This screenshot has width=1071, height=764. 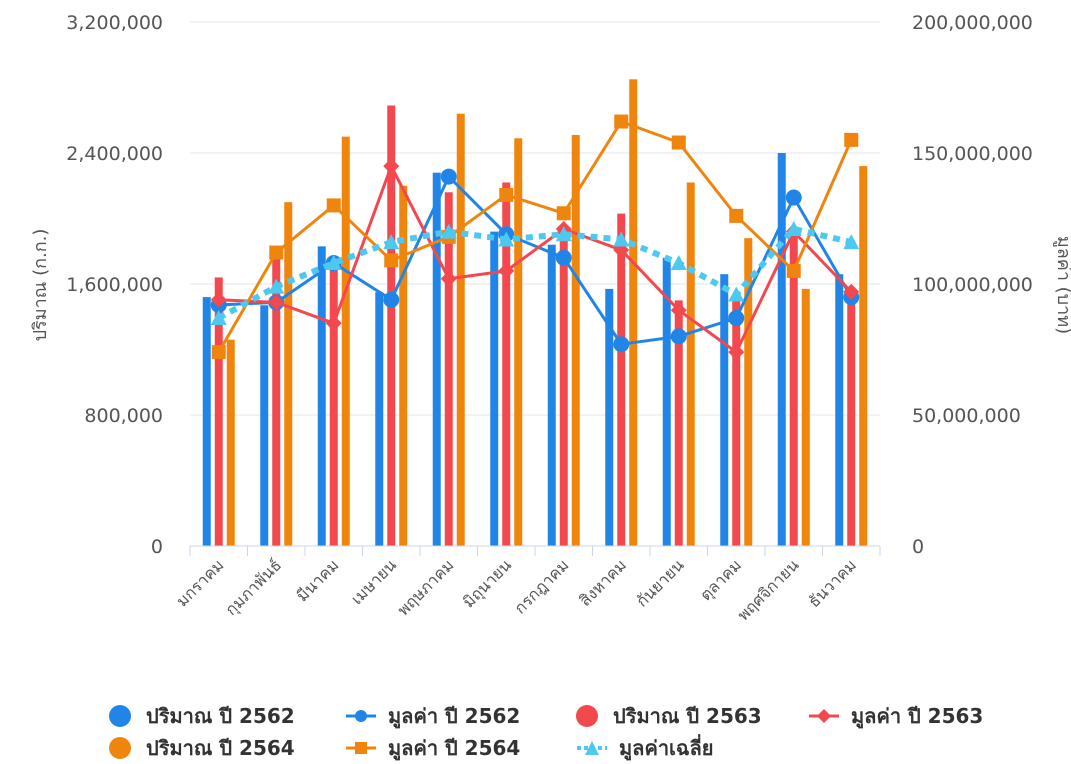 I want to click on legend-label: ปริมาณ ปี 2564, so click(x=220, y=748).